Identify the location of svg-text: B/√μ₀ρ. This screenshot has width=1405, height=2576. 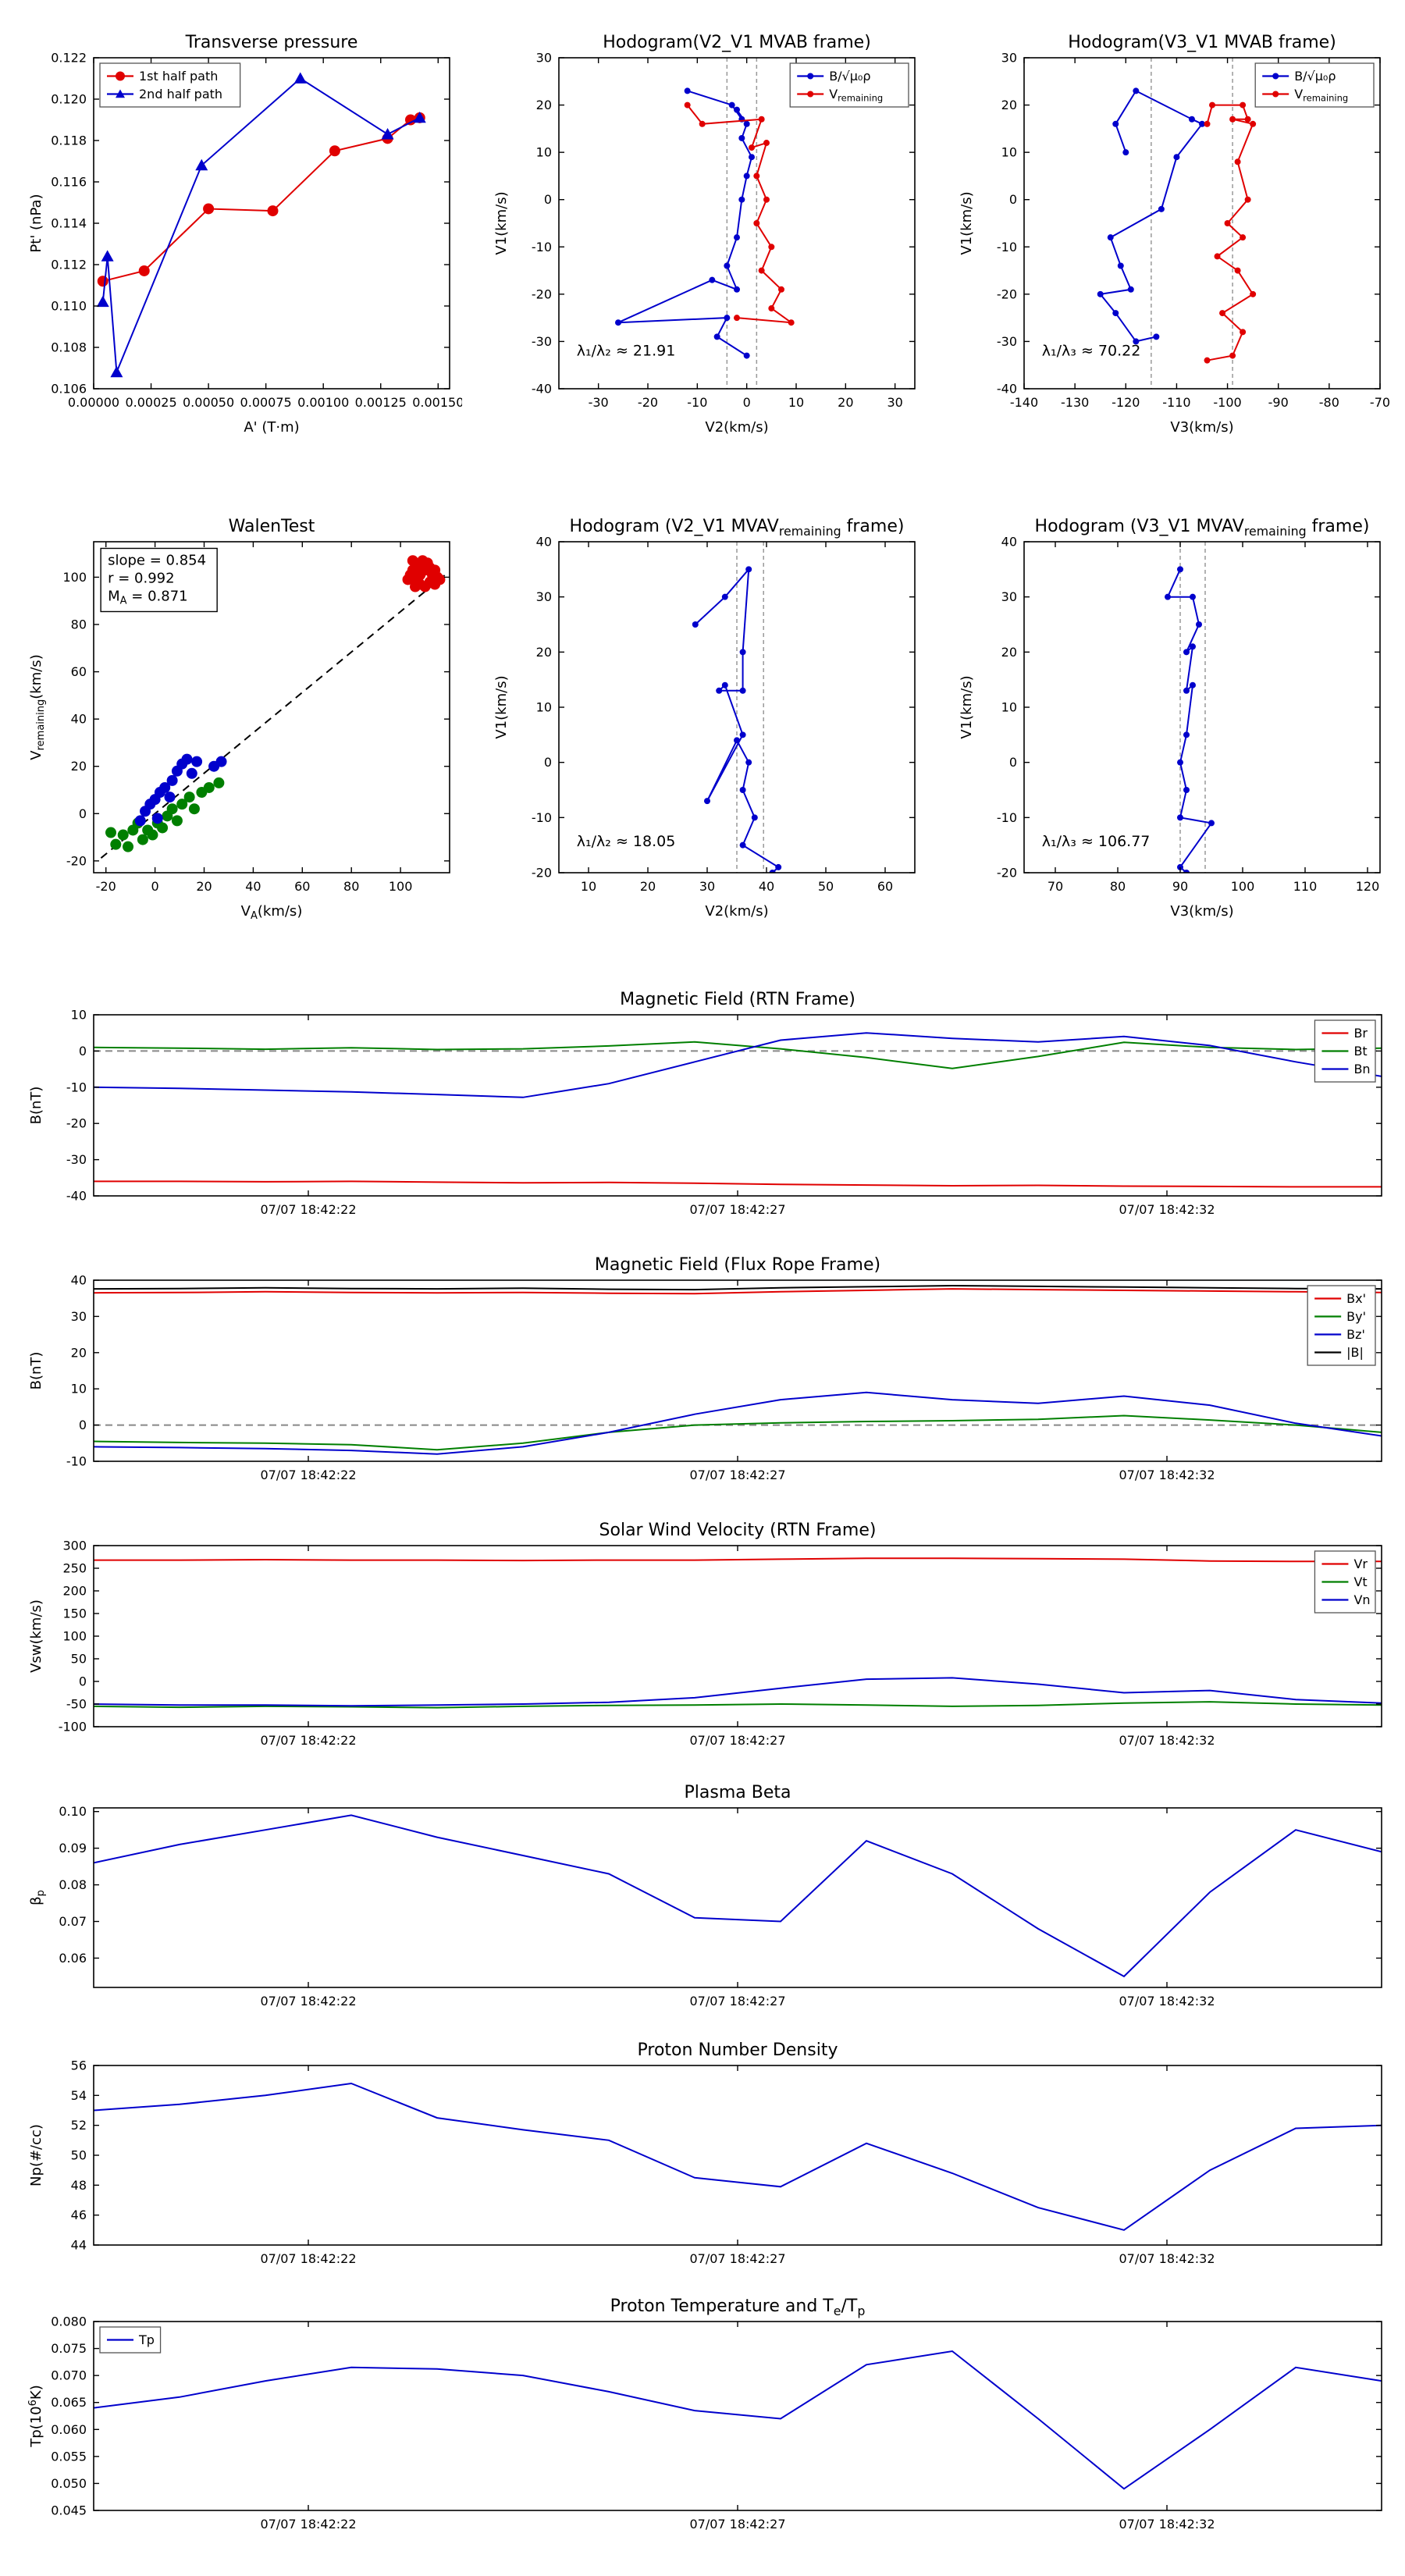
(849, 76).